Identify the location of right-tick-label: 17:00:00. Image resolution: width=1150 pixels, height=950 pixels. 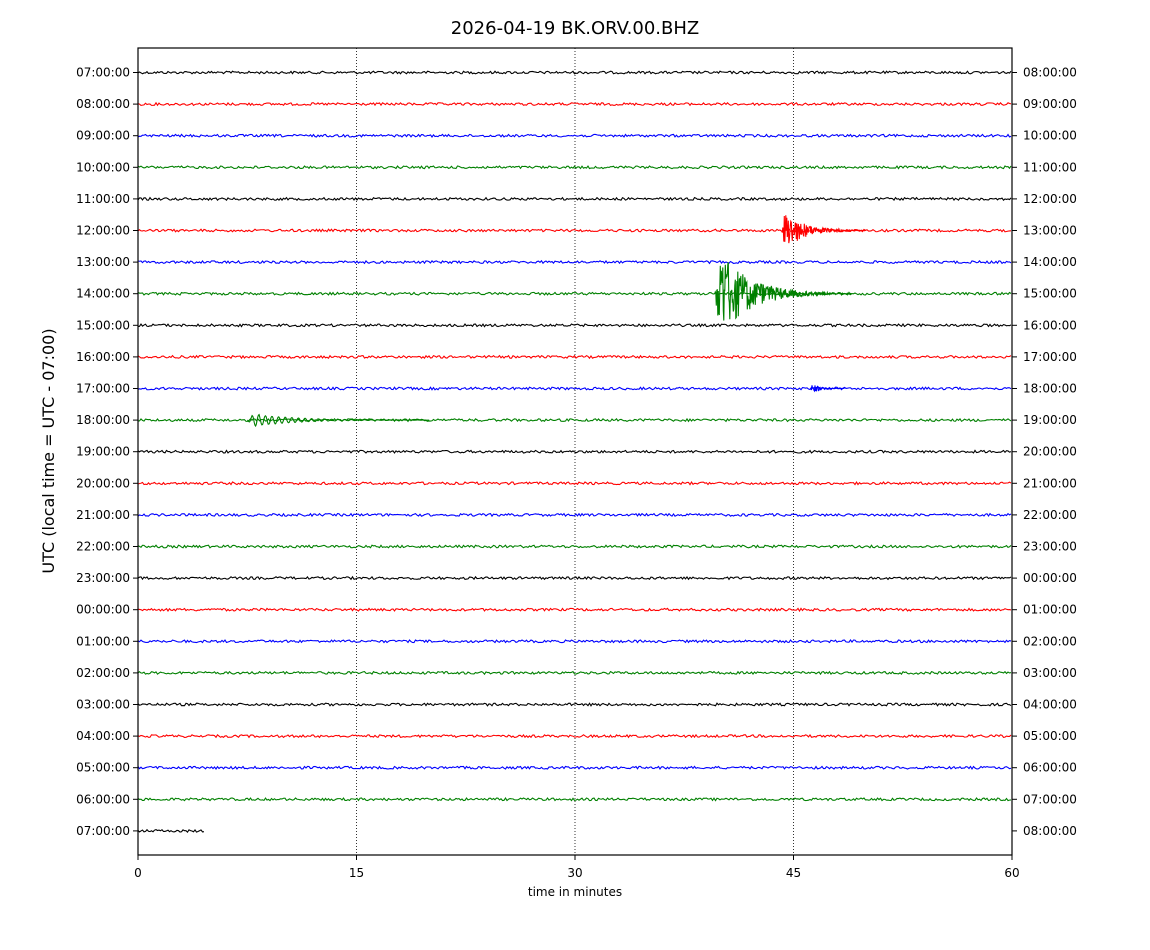
(1050, 357).